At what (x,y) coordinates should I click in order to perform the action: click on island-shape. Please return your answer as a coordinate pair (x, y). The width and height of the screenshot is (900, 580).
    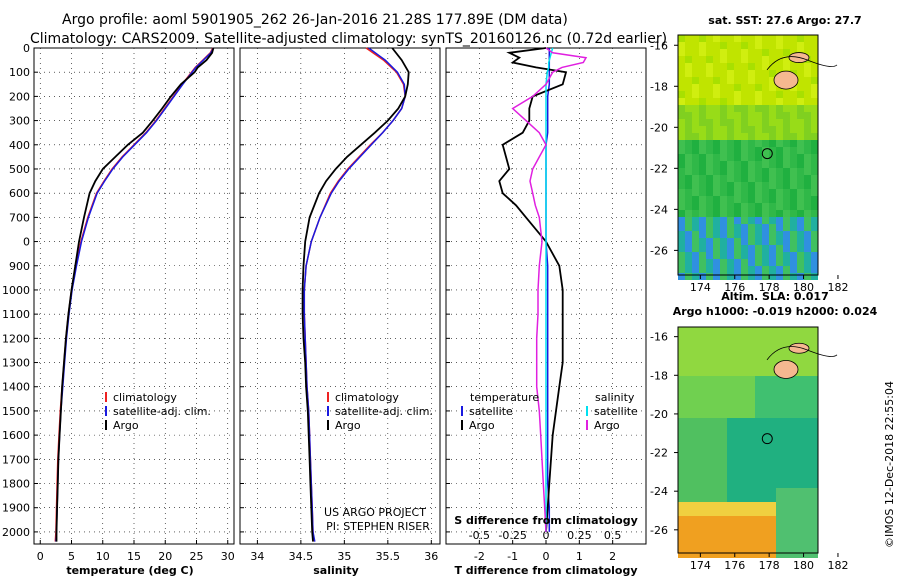
    Looking at the image, I should click on (786, 369).